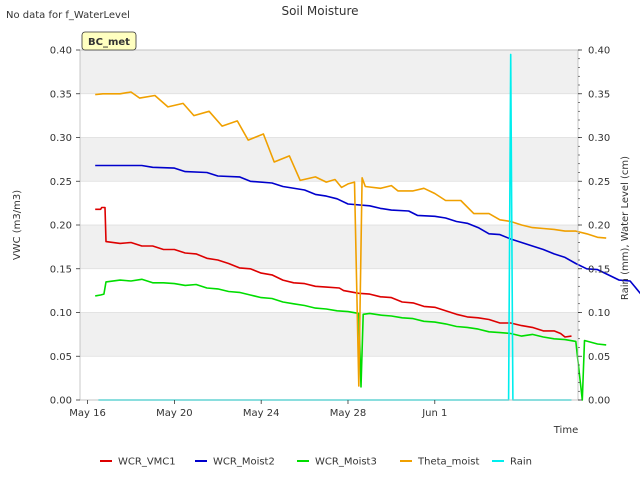 This screenshot has width=640, height=480. I want to click on station-badge: BC_met, so click(109, 41).